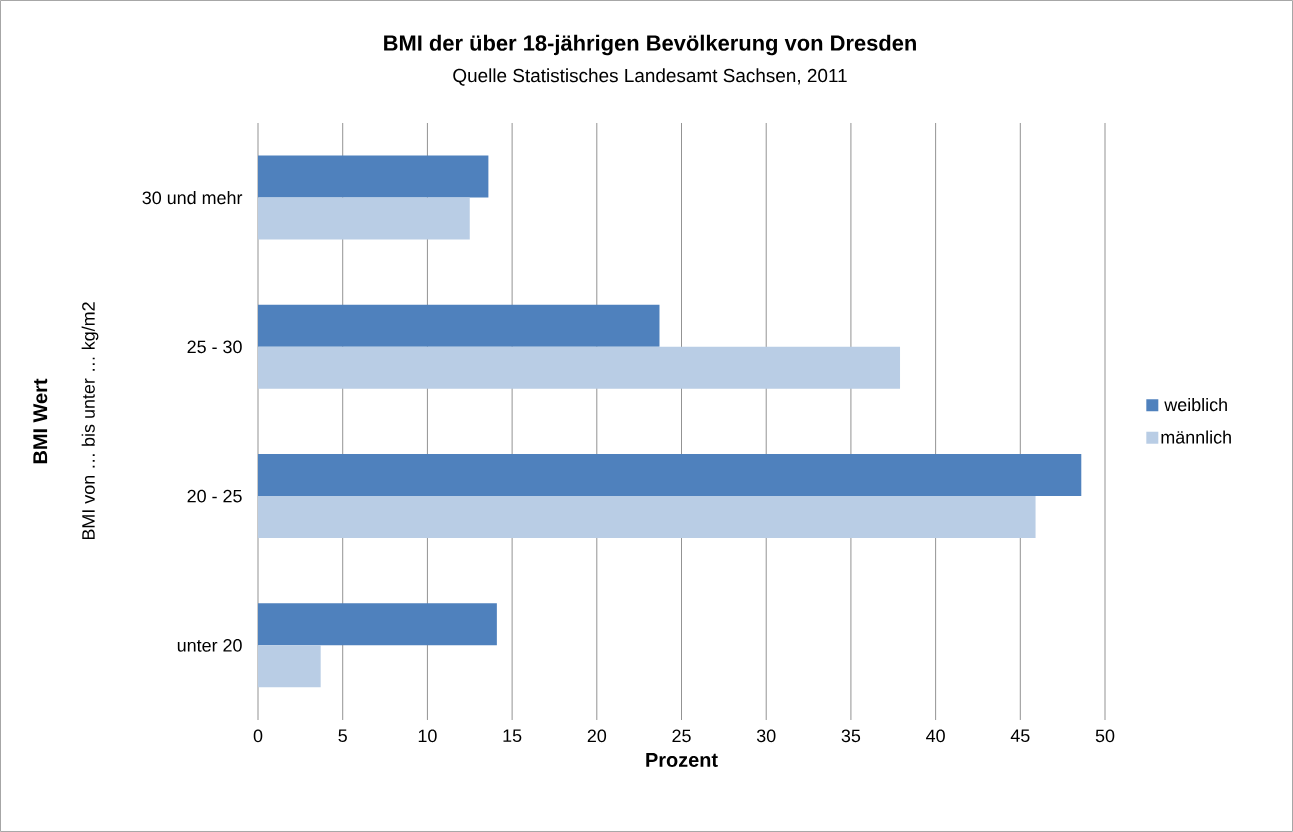  What do you see at coordinates (90, 421) in the screenshot?
I see `text: BMI von … bis unter … kg/m2` at bounding box center [90, 421].